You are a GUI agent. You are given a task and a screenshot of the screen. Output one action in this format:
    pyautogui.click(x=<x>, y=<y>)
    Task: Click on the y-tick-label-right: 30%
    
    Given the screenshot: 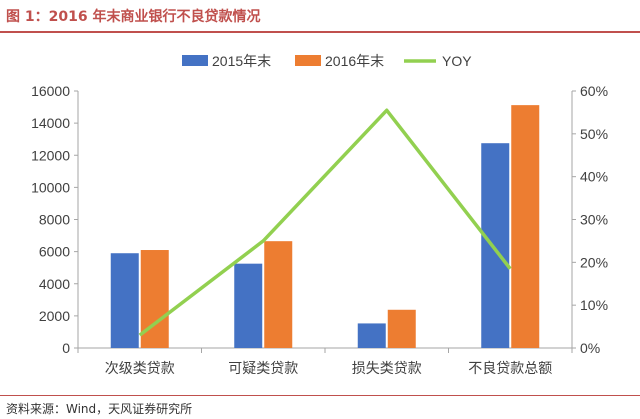 What is the action you would take?
    pyautogui.click(x=594, y=220)
    